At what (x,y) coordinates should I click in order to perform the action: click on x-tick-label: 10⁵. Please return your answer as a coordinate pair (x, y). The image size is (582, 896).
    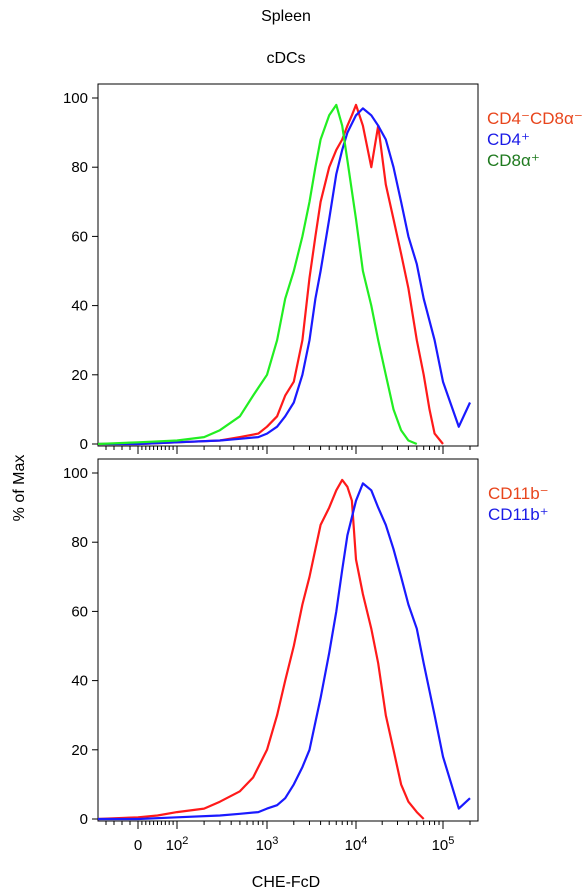
    Looking at the image, I should click on (443, 844).